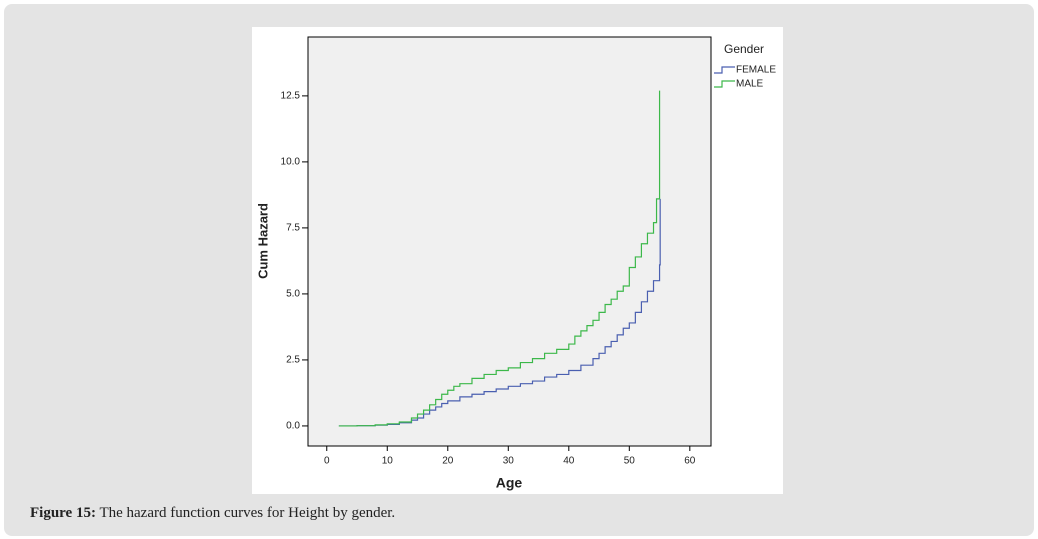 Image resolution: width=1038 pixels, height=539 pixels. Describe the element at coordinates (569, 461) in the screenshot. I see `x-tick-label: 40` at that location.